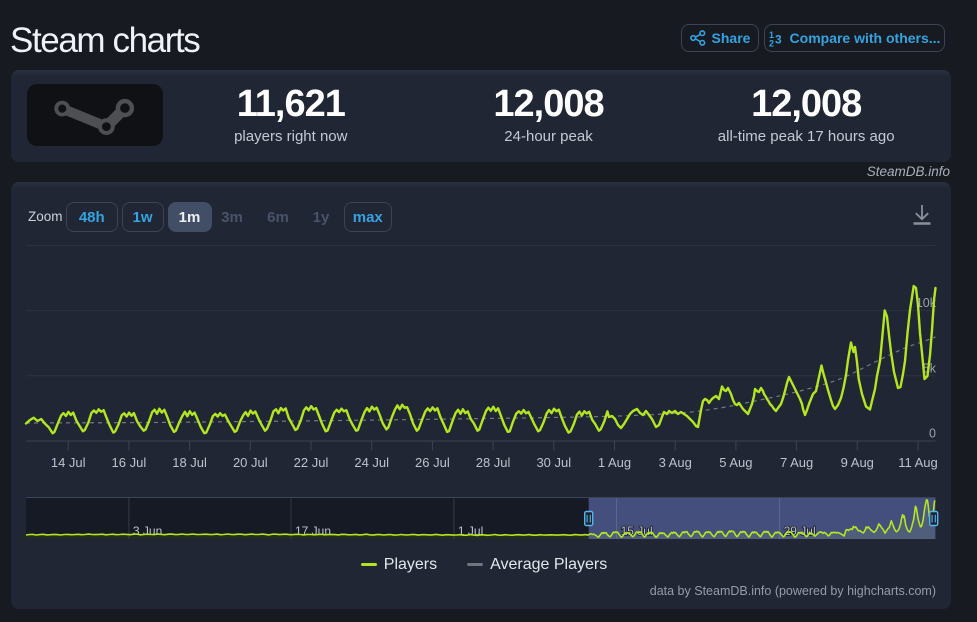 This screenshot has height=622, width=977. Describe the element at coordinates (918, 462) in the screenshot. I see `svg-text: 11 Aug` at that location.